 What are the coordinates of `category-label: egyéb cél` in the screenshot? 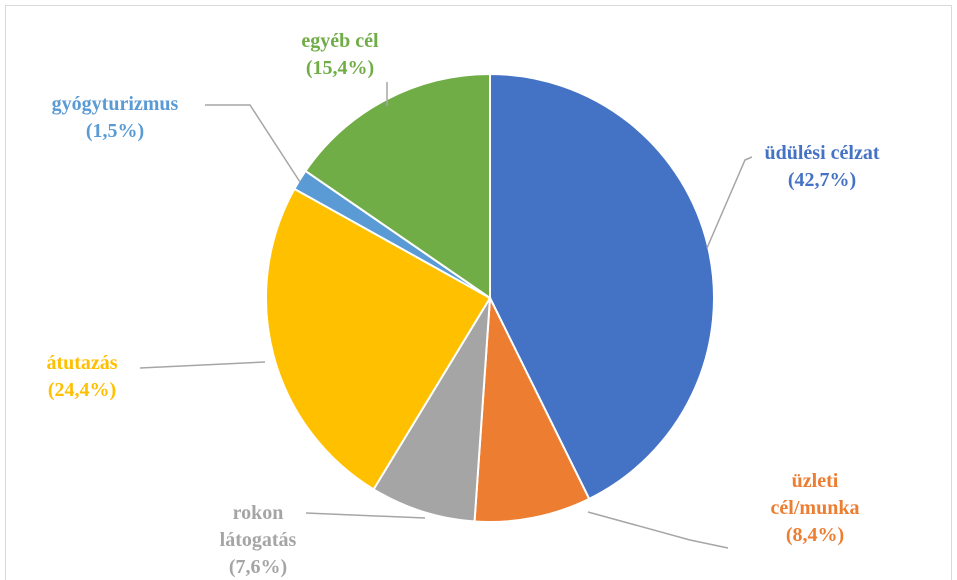 It's located at (340, 41).